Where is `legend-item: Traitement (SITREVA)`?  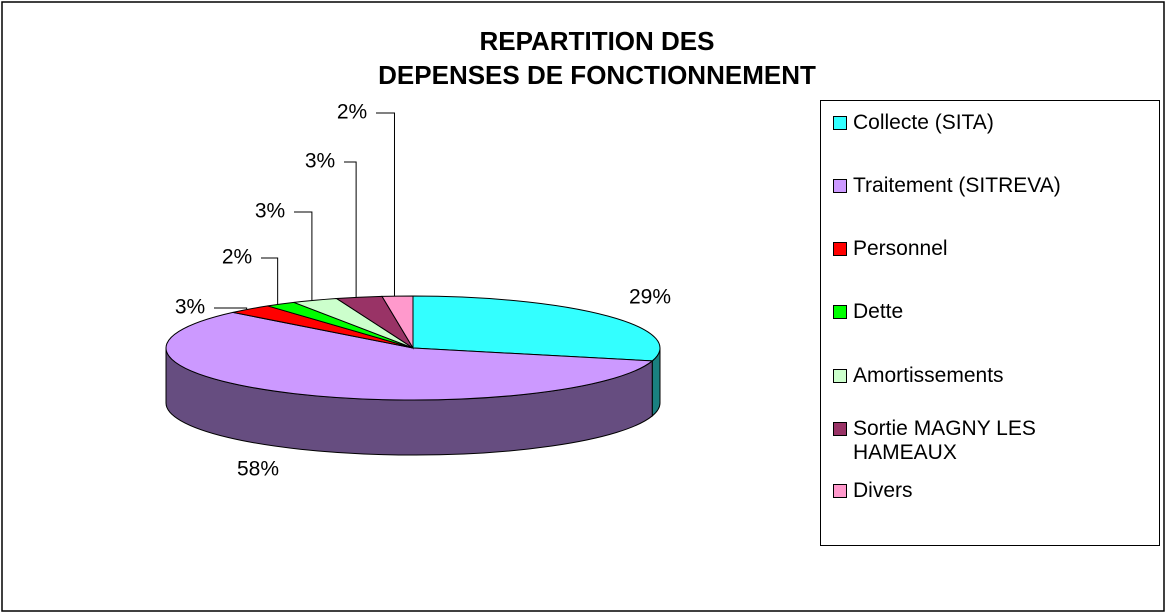 legend-item: Traitement (SITREVA) is located at coordinates (993, 186).